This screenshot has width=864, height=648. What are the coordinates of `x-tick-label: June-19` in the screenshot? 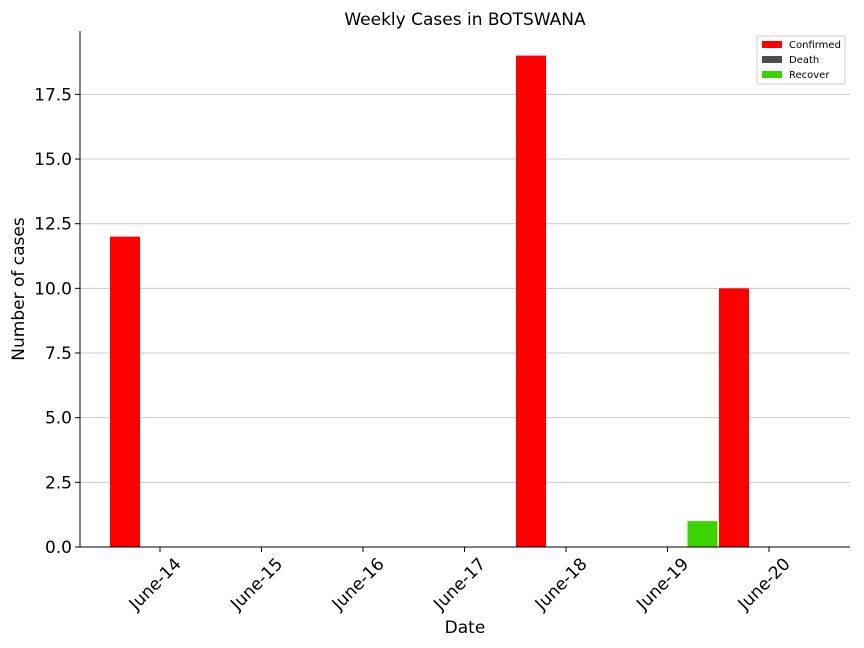 It's located at (662, 584).